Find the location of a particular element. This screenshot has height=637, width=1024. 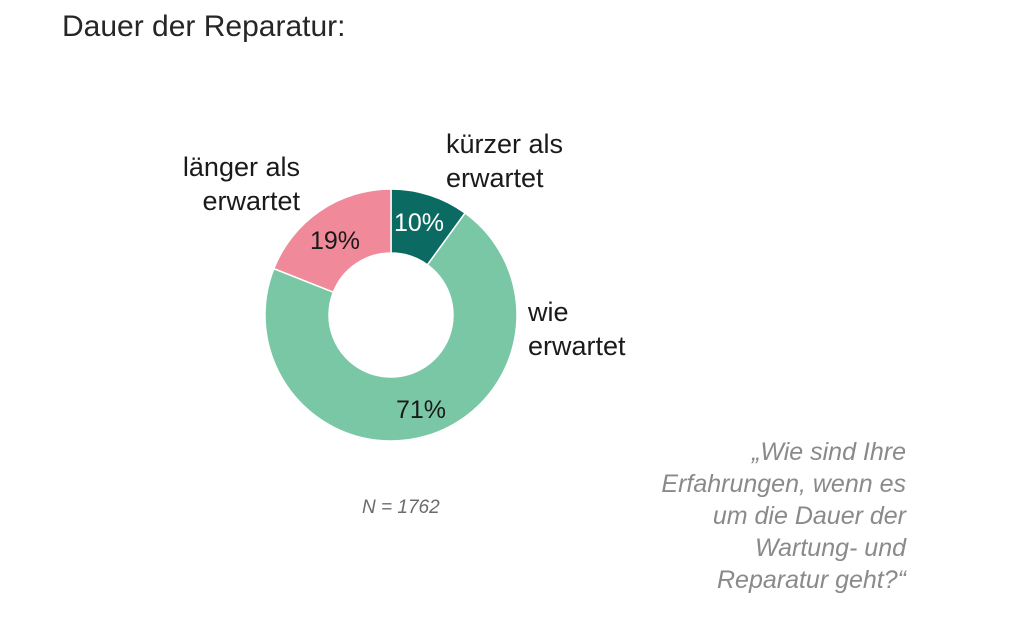

slice-category-label-wie: wie erwartet is located at coordinates (577, 329).